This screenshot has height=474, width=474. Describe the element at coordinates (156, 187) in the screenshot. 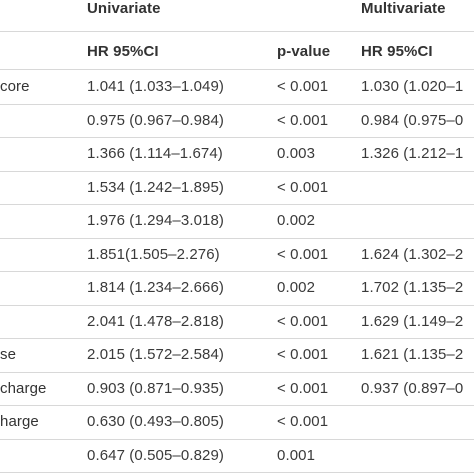

I see `hr-univariate-cell: 1.534 (1.242–1.895)` at that location.